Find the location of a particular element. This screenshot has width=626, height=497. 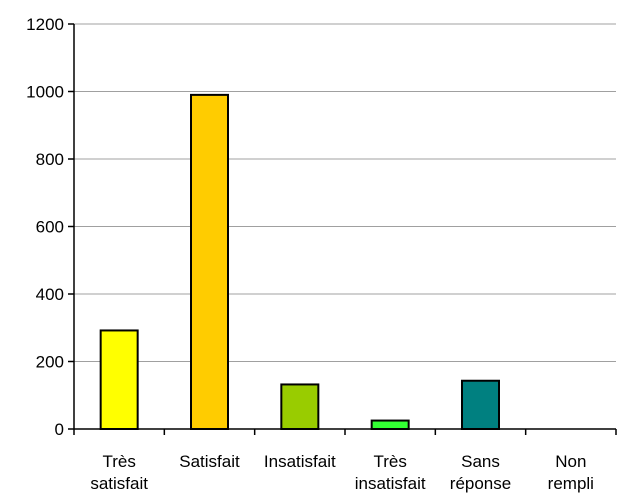

x-tick-label-line: rempli is located at coordinates (571, 483).